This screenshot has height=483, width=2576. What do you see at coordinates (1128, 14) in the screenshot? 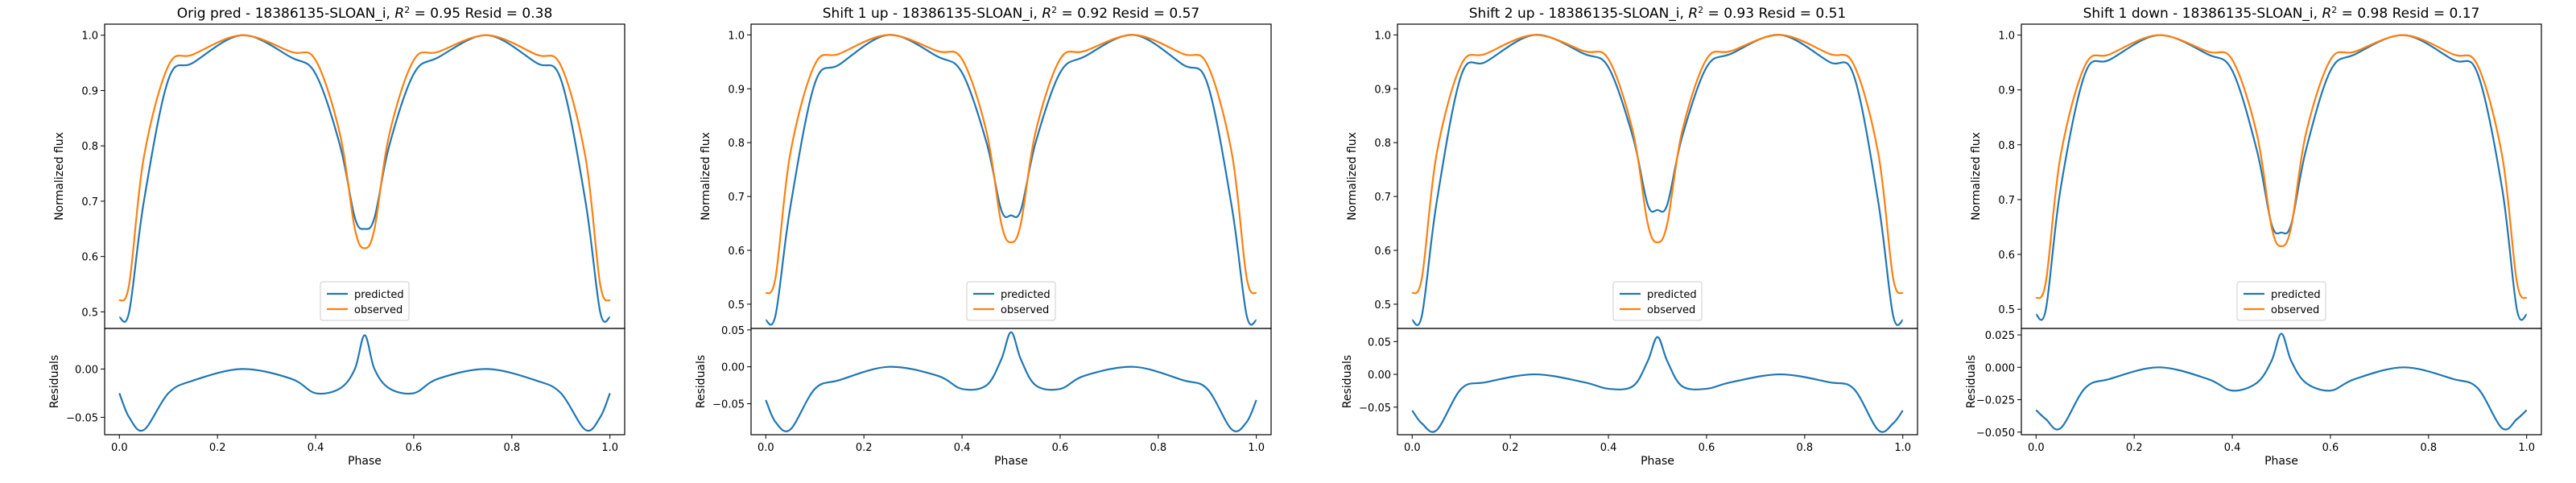
I see `title-r2-value: = 0.92 Resid = 0.57` at bounding box center [1128, 14].